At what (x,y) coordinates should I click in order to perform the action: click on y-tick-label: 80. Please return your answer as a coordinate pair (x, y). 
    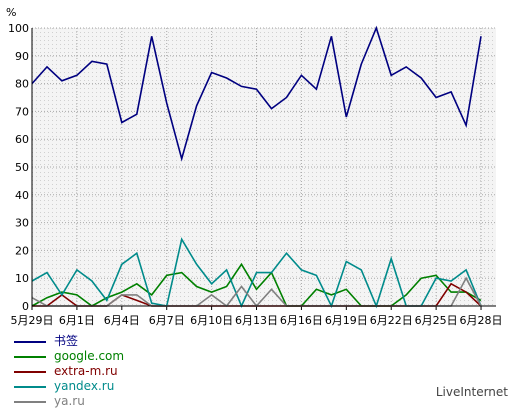
    Looking at the image, I should click on (22, 84).